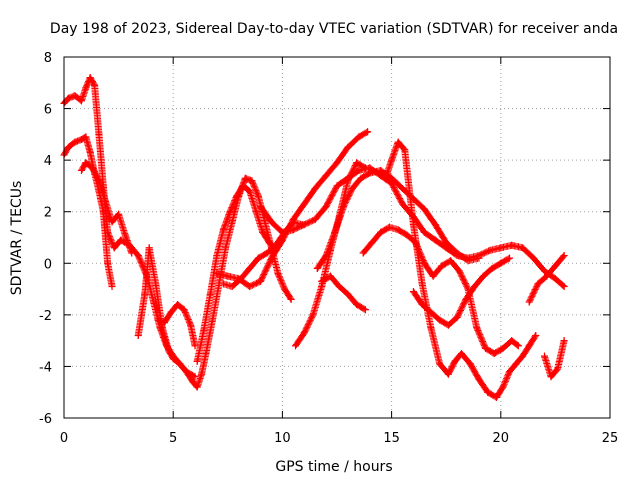 The image size is (640, 480). What do you see at coordinates (554, 359) in the screenshot?
I see `series-track-q` at bounding box center [554, 359].